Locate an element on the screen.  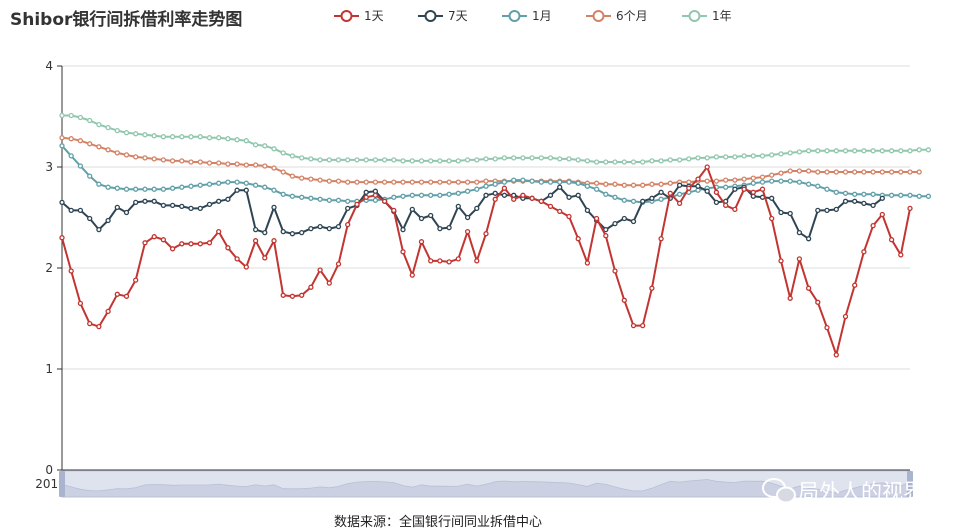
legend-item-1天: 1天 is located at coordinates (359, 16).